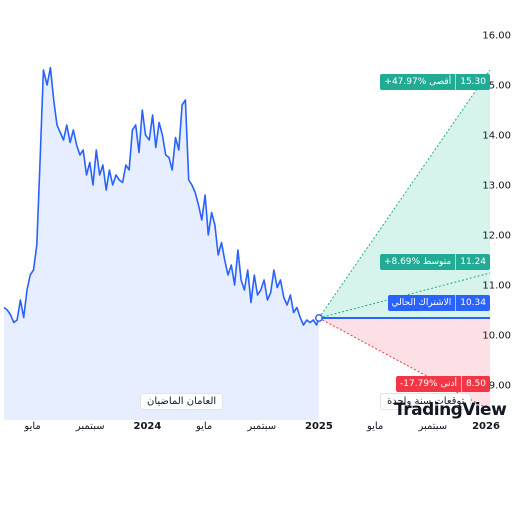 The image size is (520, 520). I want to click on tradingview-logo: TradingView, so click(450, 410).